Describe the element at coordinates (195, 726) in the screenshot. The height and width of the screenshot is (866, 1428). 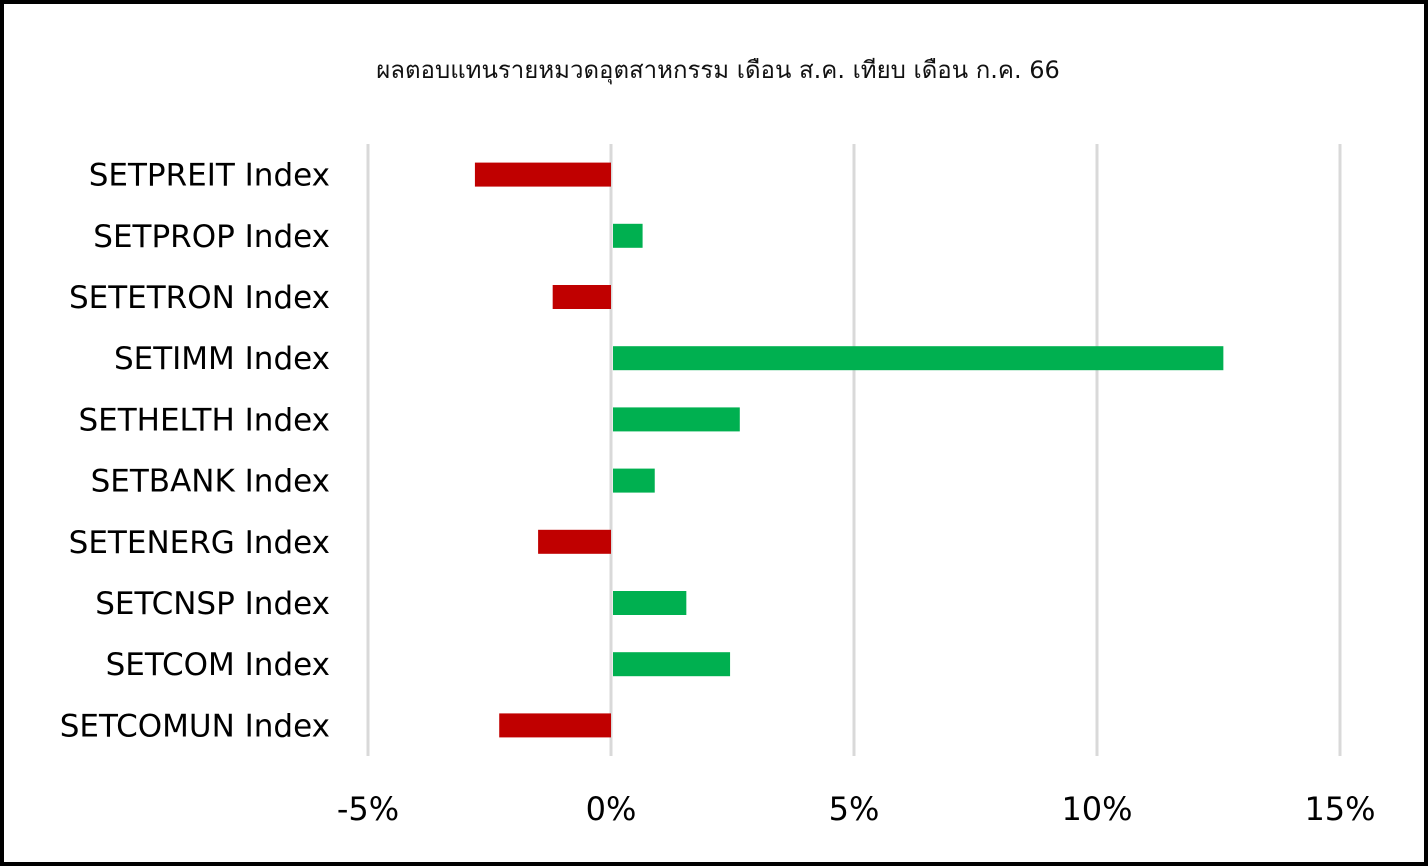
I see `category-label: SETCOMUN Index` at that location.